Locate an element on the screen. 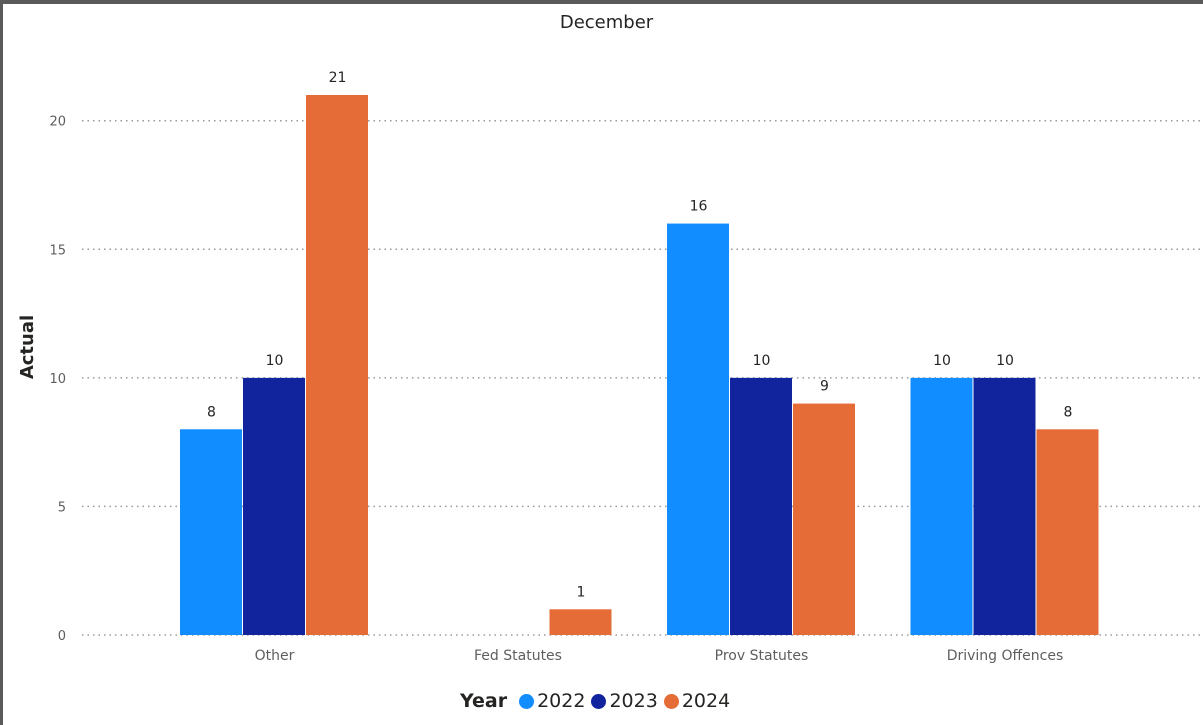 Image resolution: width=1203 pixels, height=725 pixels. y-axis-ticks: 0 5 10 15 20 is located at coordinates (57, 379).